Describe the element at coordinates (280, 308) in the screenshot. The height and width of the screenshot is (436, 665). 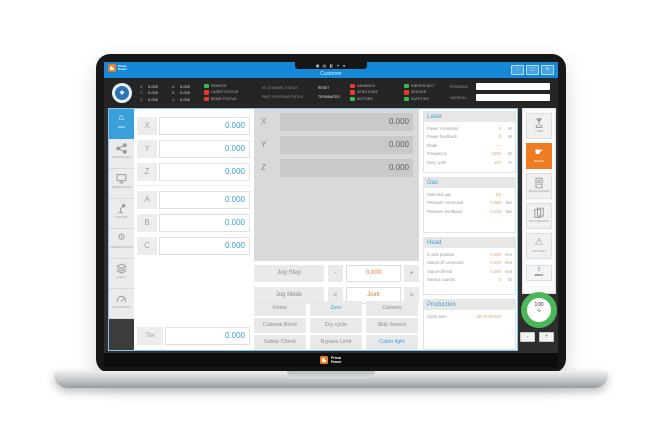
I see `home-button: Home` at that location.